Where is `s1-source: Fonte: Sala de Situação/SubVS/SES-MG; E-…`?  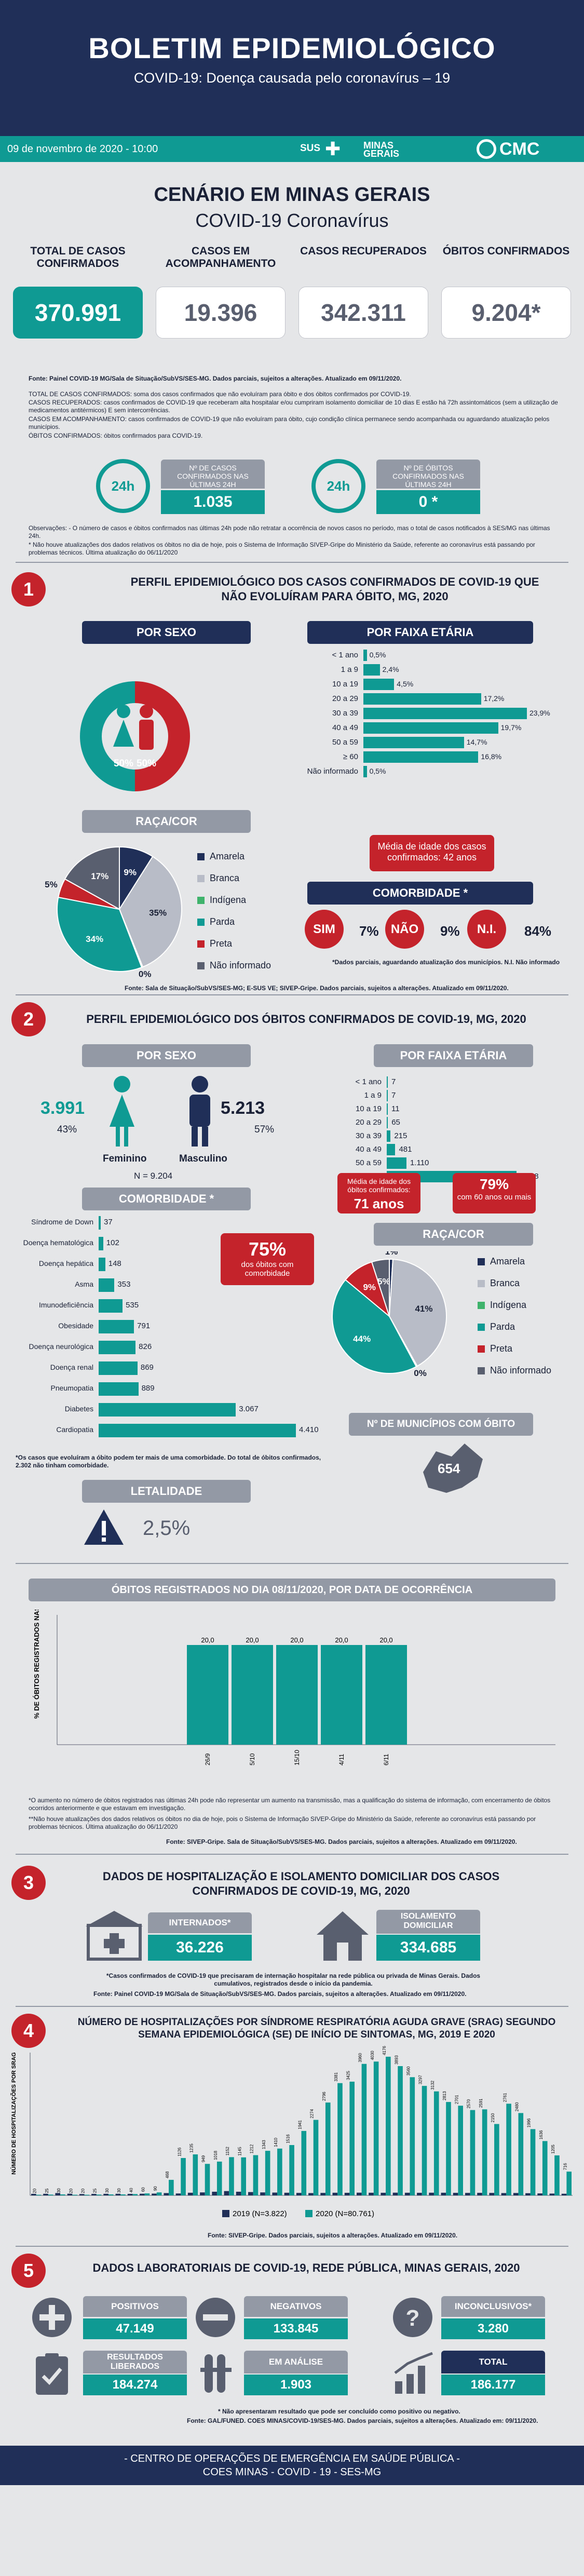
s1-source: Fonte: Sala de Situação/SubVS/SES-MG; E-… is located at coordinates (317, 988).